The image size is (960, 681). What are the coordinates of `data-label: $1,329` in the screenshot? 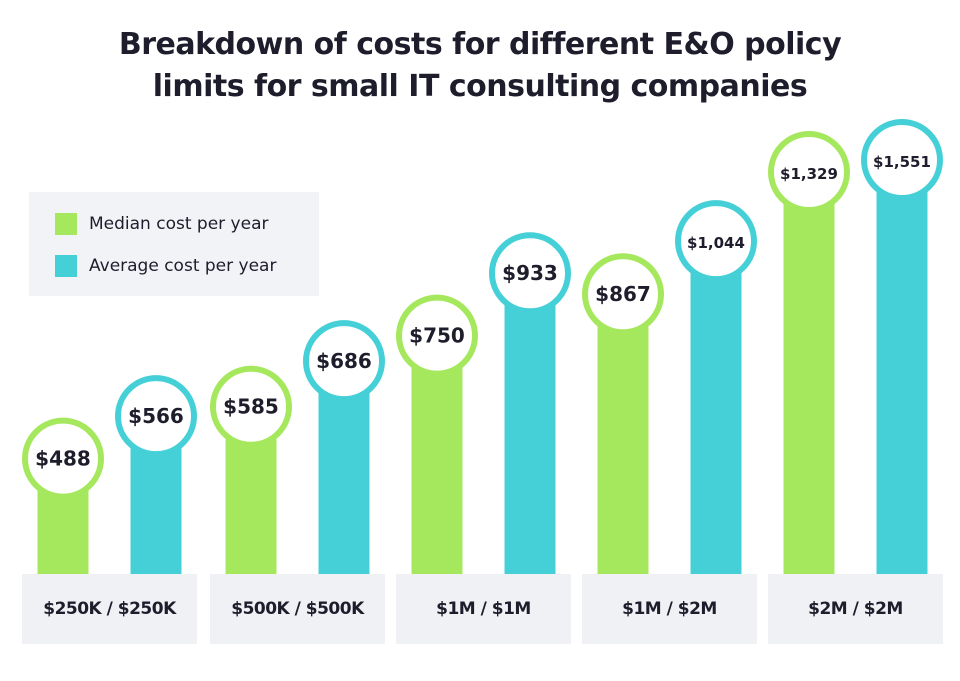 It's located at (809, 174).